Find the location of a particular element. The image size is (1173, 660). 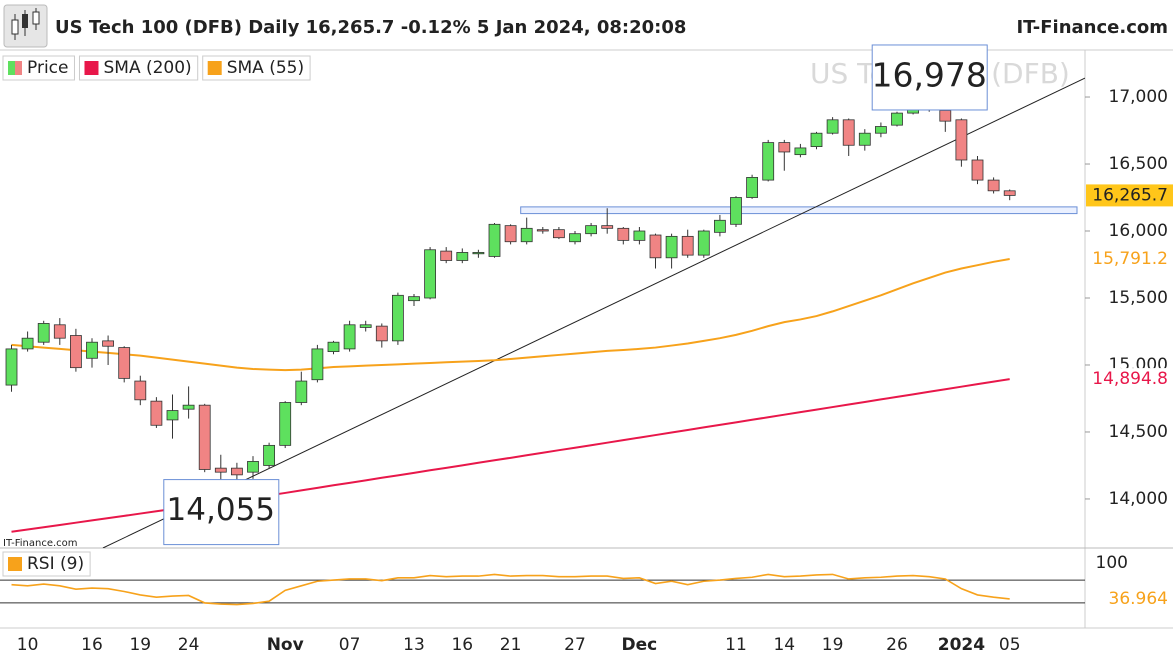

x-tick-label: 13 is located at coordinates (414, 645).